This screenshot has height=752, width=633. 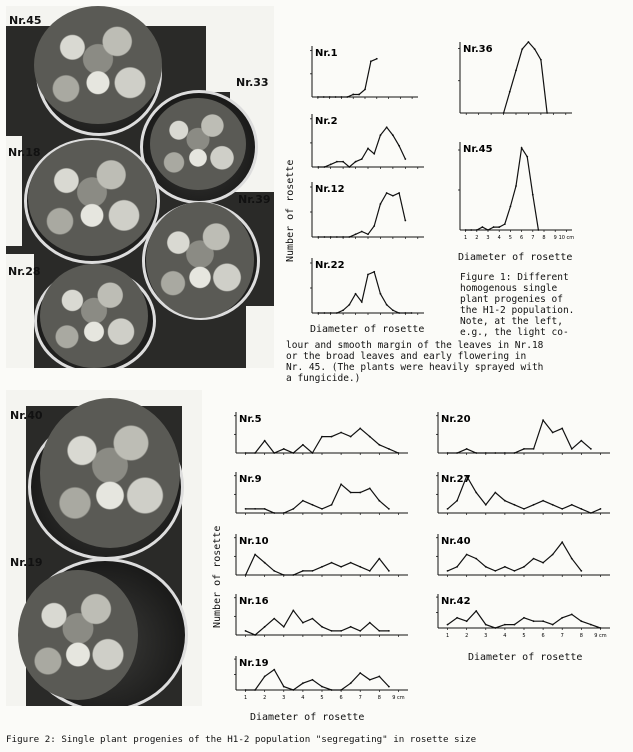 What do you see at coordinates (98, 65) in the screenshot?
I see `rosette-nr45` at bounding box center [98, 65].